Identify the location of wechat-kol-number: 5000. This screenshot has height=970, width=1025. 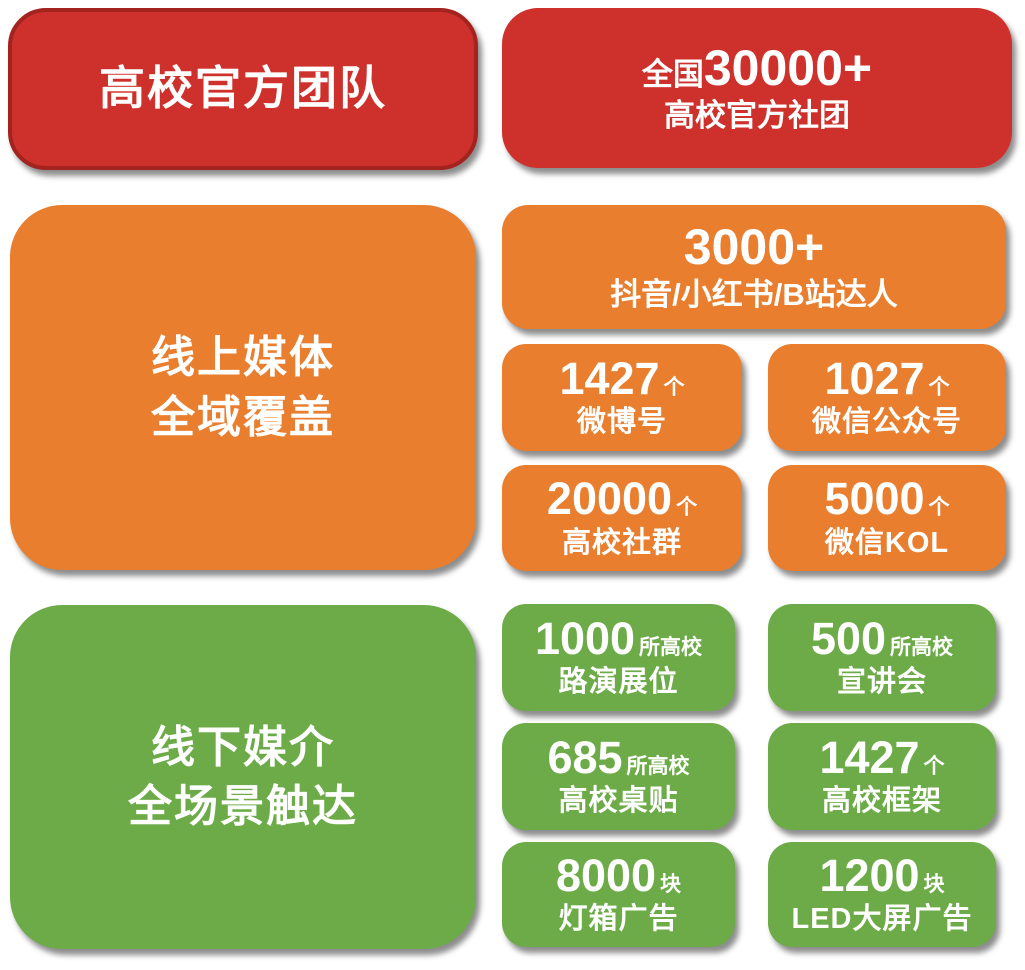
(874, 499).